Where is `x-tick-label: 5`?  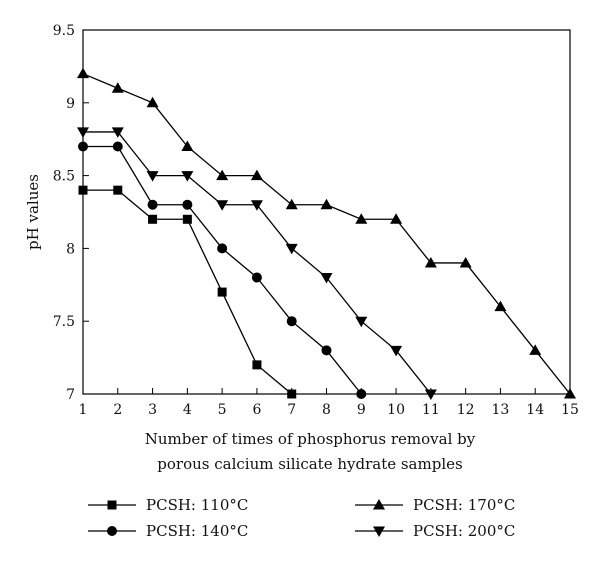 x-tick-label: 5 is located at coordinates (222, 410).